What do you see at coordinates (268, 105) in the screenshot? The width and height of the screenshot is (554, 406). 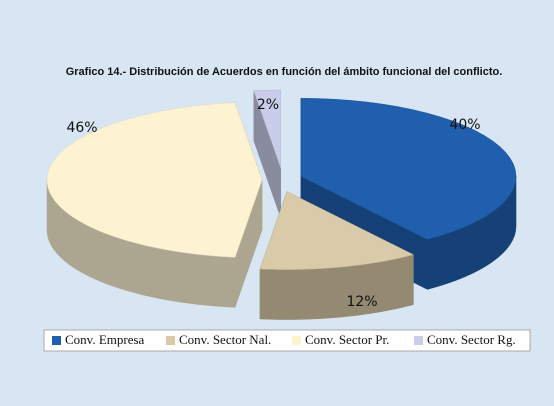 I see `value-label: 2%` at bounding box center [268, 105].